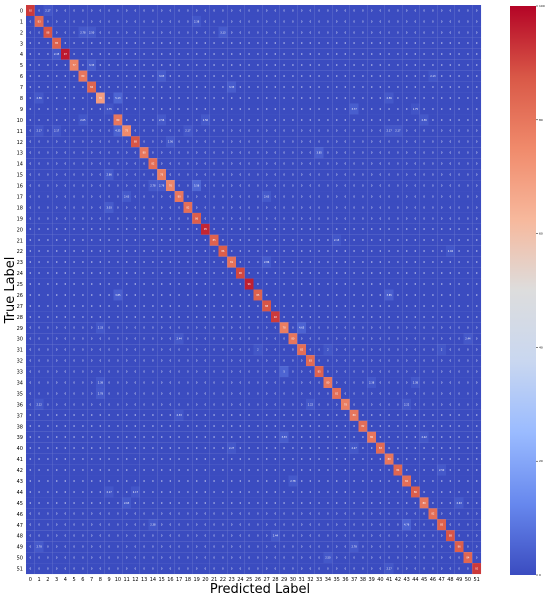 The height and width of the screenshot is (597, 550). What do you see at coordinates (311, 404) in the screenshot?
I see `cell-value-label: 2.22` at bounding box center [311, 404].